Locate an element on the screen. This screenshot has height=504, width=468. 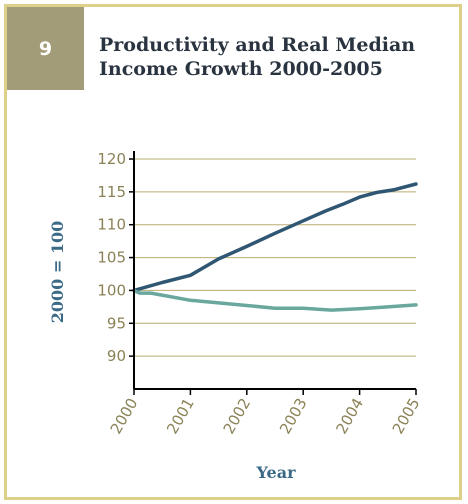
chart-title-line-2: Income Growth 2000-2005 is located at coordinates (241, 69).